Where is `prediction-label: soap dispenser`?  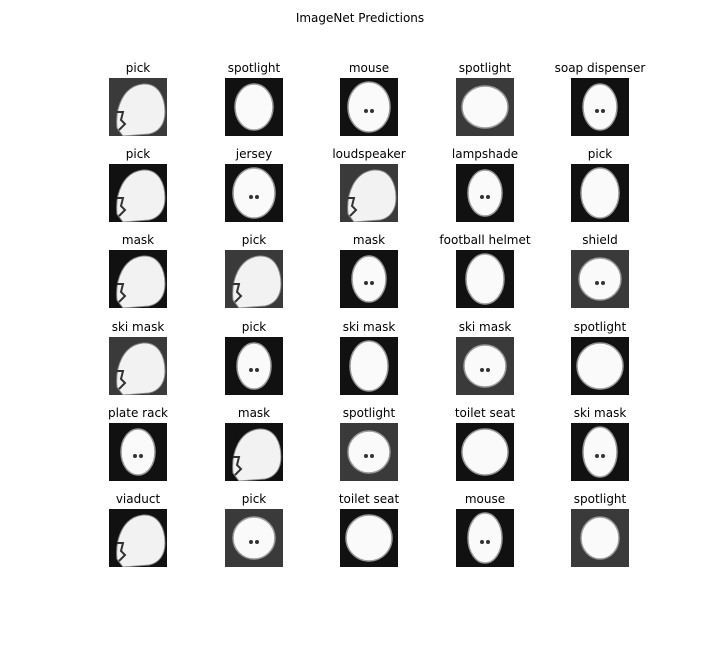 prediction-label: soap dispenser is located at coordinates (600, 68).